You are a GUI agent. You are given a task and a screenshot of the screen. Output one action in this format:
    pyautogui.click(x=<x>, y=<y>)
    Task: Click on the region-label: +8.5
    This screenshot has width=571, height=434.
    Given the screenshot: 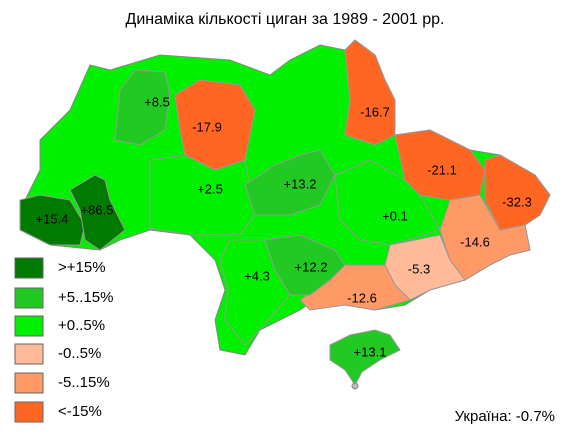 What is the action you would take?
    pyautogui.click(x=157, y=101)
    